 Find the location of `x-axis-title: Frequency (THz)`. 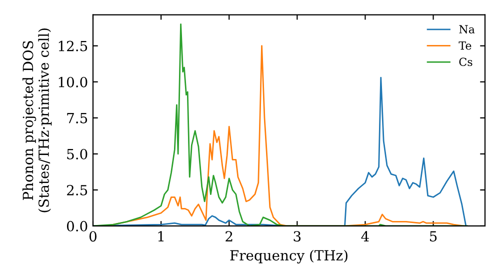

x-axis-title: Frequency (THz) is located at coordinates (289, 257).